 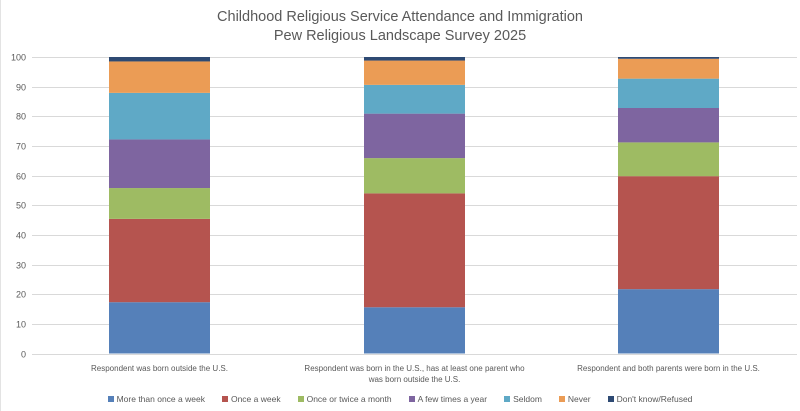 I want to click on legend-item: Once or twice a month, so click(x=344, y=399).